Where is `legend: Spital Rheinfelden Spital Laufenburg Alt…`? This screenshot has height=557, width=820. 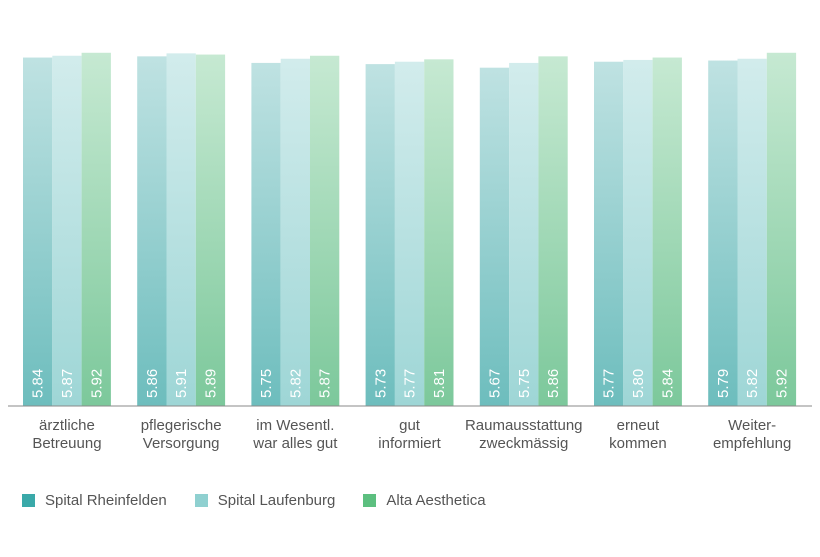
legend: Spital Rheinfelden Spital Laufenburg Alt… is located at coordinates (254, 500).